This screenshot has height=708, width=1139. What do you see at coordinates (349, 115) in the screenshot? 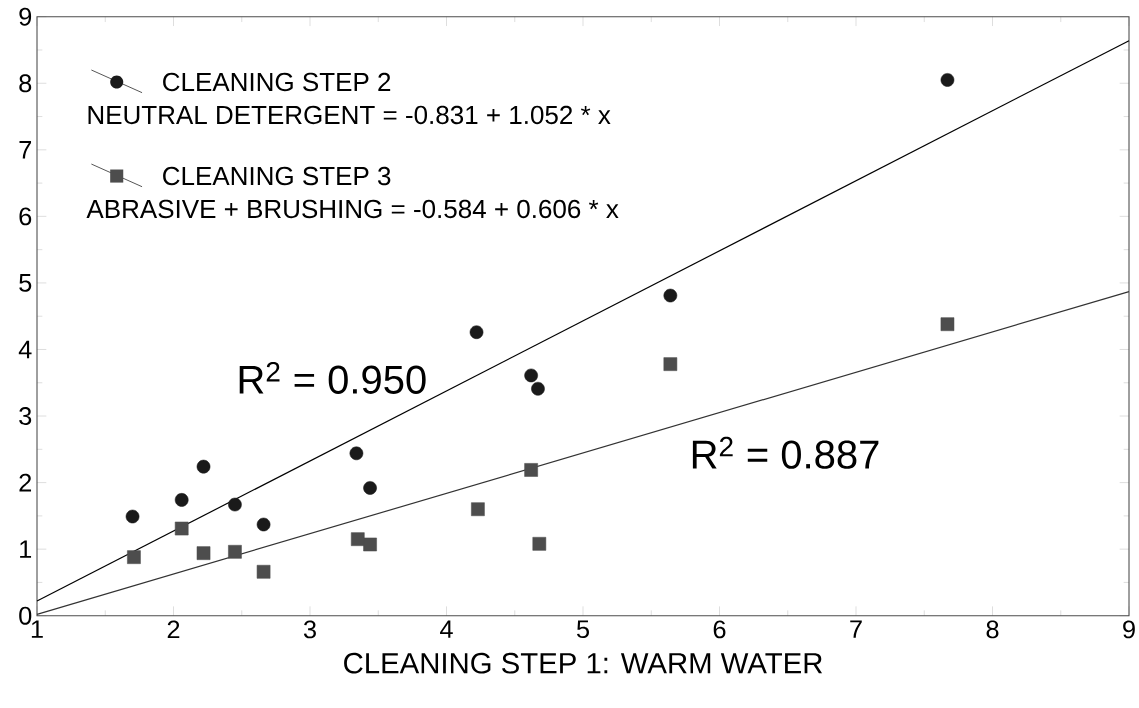
I see `annotation: NEUTRAL DETERGENT = -0.831 + 1.052 * x` at bounding box center [349, 115].